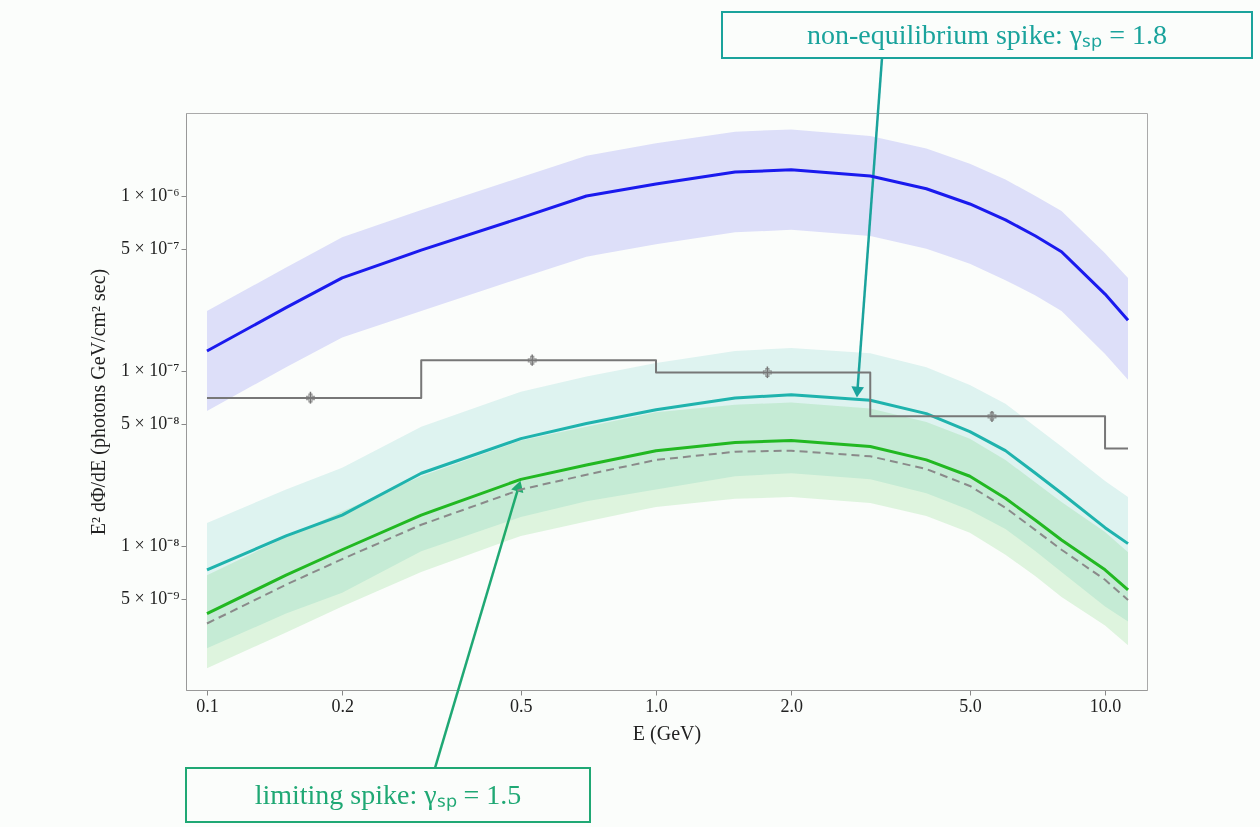 Image resolution: width=1260 pixels, height=827 pixels. I want to click on x-axis-title: E (GeV), so click(667, 733).